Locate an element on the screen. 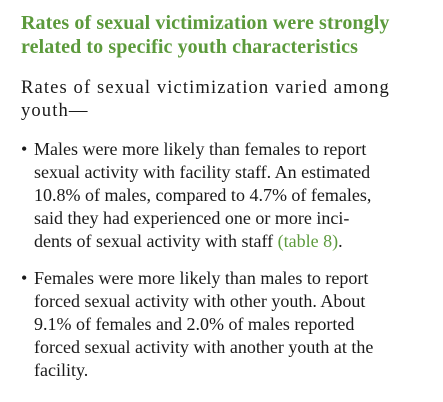 The height and width of the screenshot is (402, 443). intro-line-2: youth— is located at coordinates (55, 110).